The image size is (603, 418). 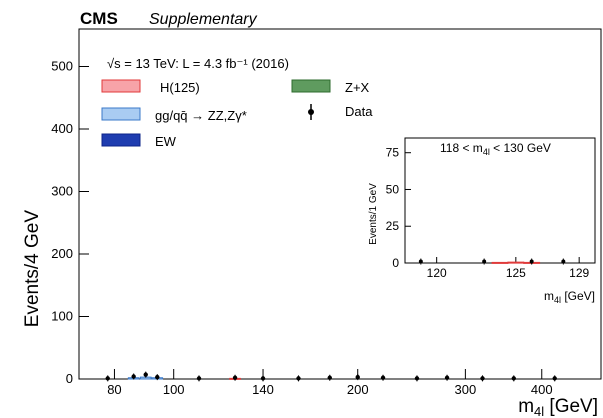 I want to click on inset-x-tick-label: 120, so click(x=437, y=273).